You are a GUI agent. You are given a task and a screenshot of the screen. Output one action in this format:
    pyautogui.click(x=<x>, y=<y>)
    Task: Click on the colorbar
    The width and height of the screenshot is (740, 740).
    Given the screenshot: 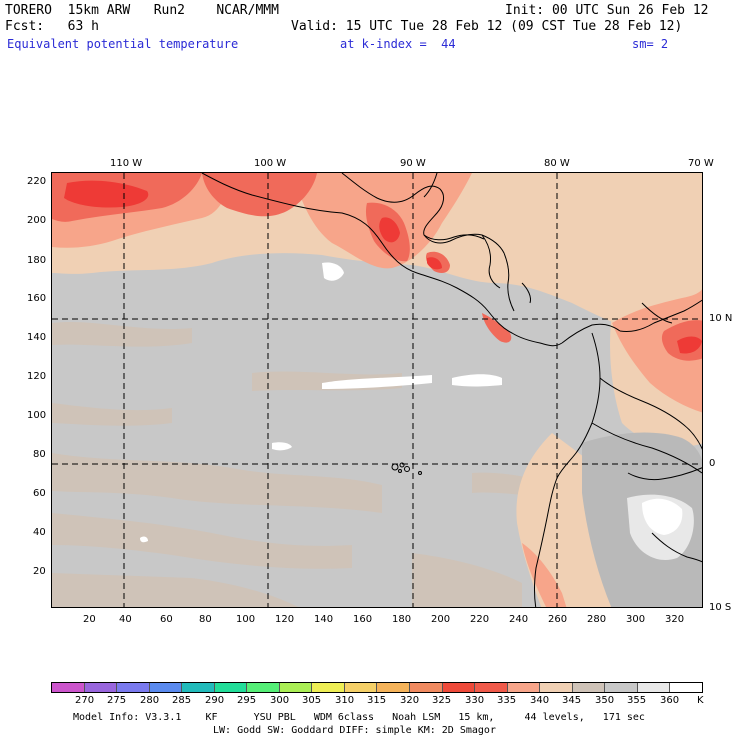 What is the action you would take?
    pyautogui.click(x=377, y=687)
    